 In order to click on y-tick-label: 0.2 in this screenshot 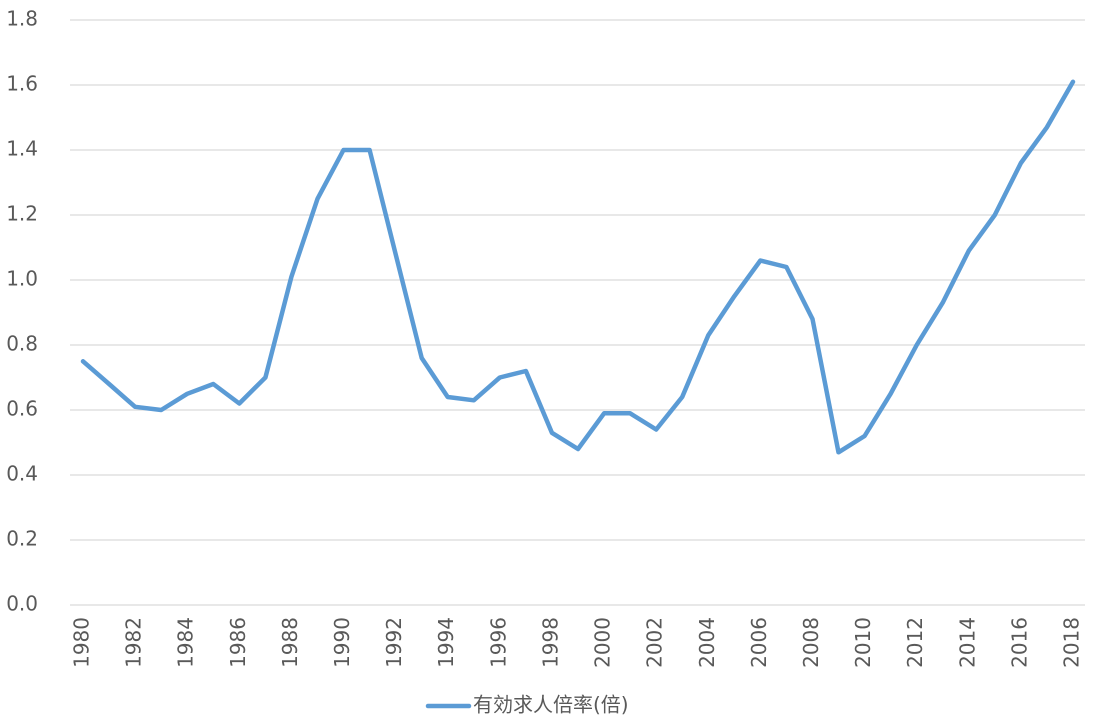, I will do `click(22, 539)`.